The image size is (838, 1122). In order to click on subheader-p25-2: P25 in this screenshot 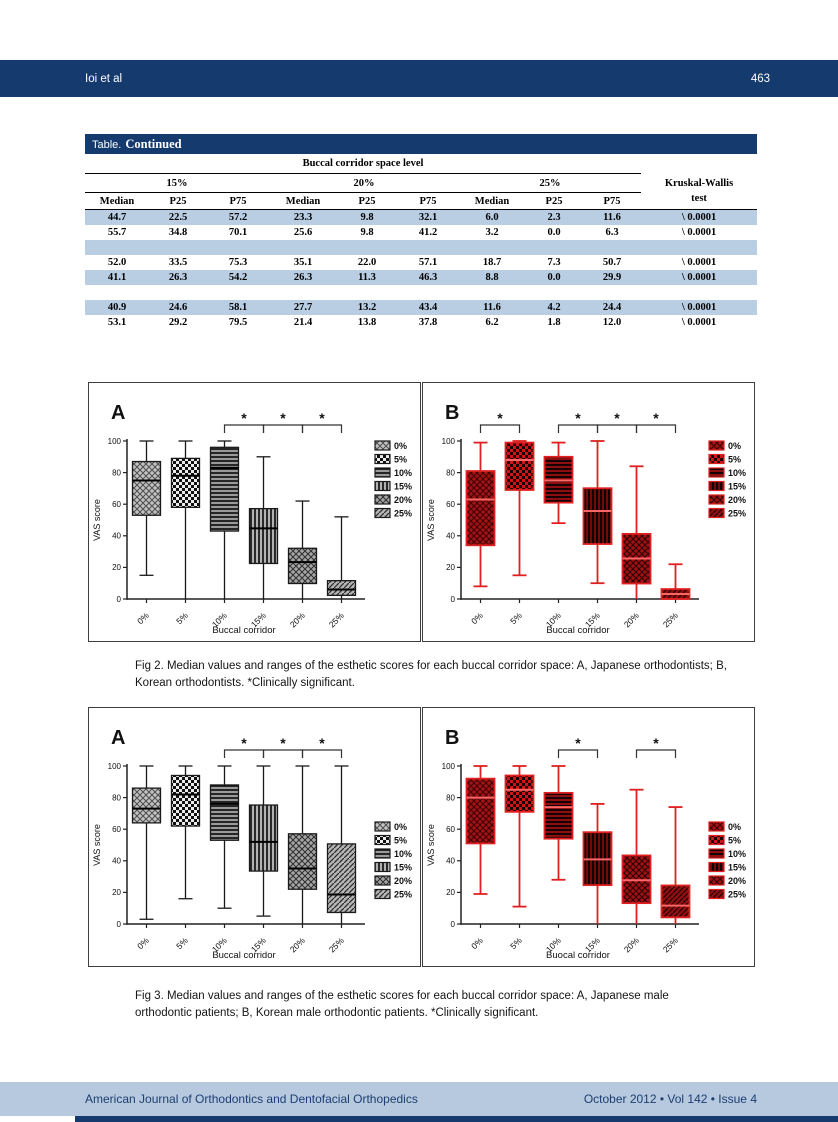, I will do `click(367, 201)`.